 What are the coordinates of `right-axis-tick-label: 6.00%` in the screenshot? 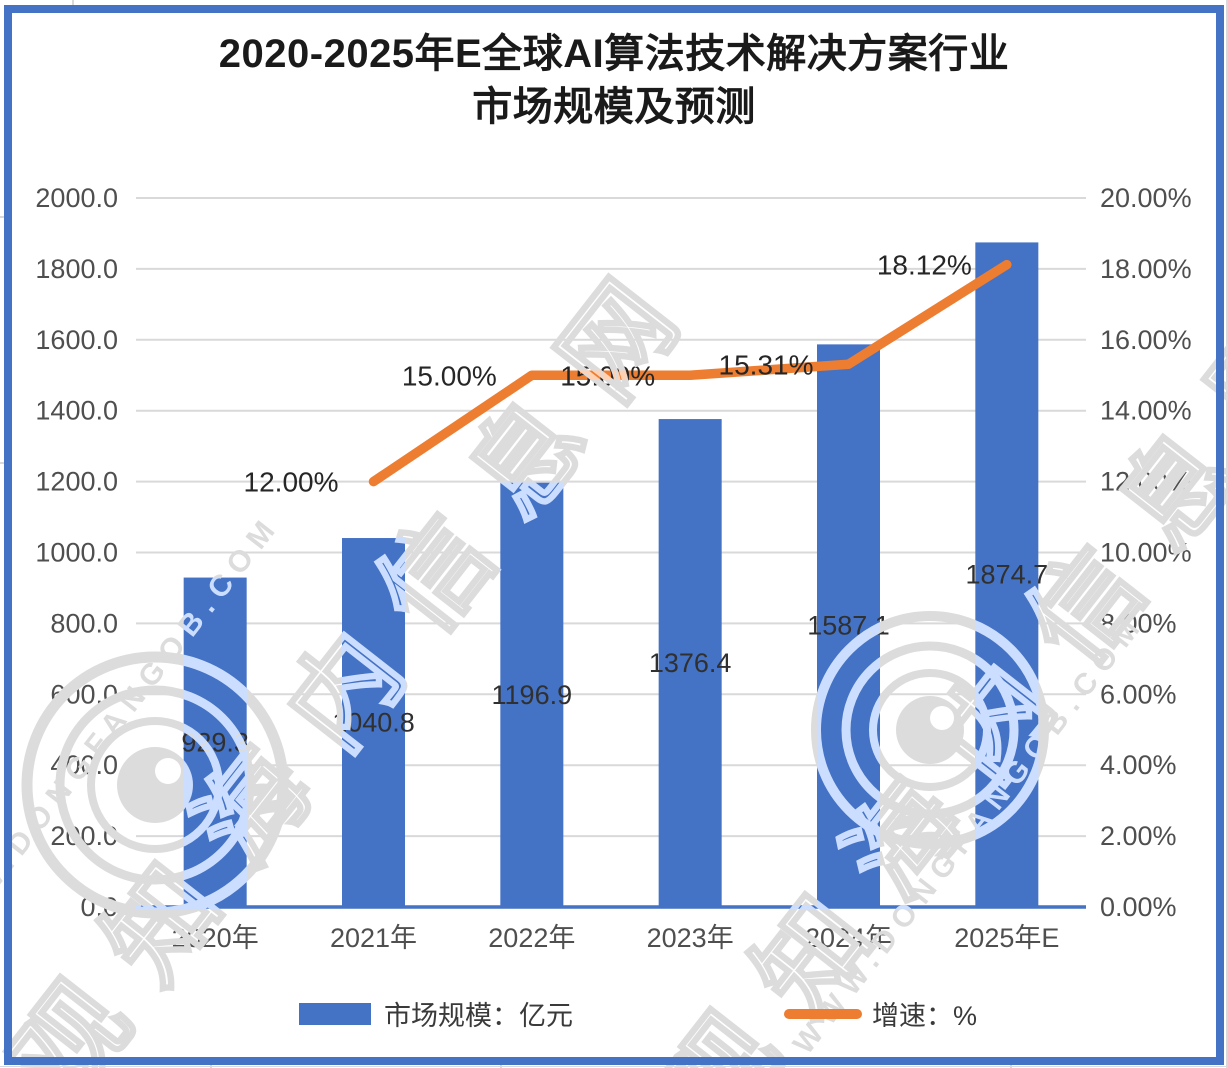 It's located at (1138, 694).